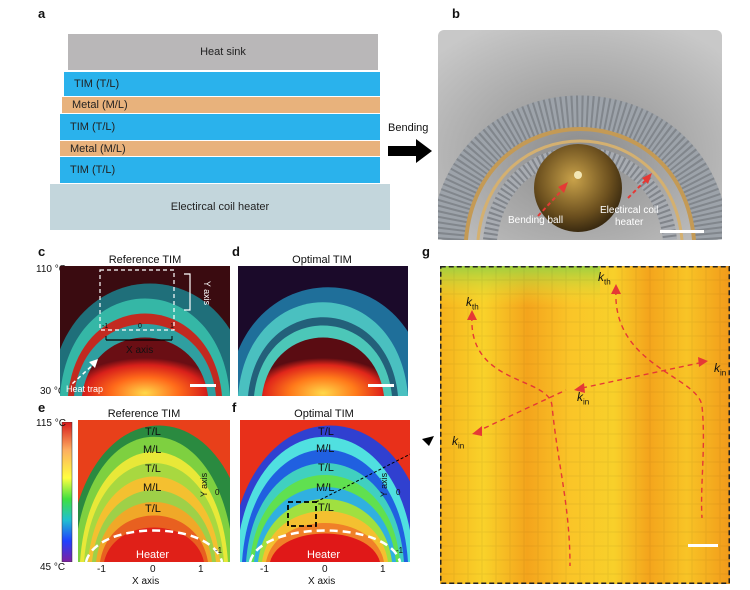 This screenshot has height=590, width=750. What do you see at coordinates (326, 508) in the screenshot?
I see `panel-f-layer-tl-3: T/L` at bounding box center [326, 508].